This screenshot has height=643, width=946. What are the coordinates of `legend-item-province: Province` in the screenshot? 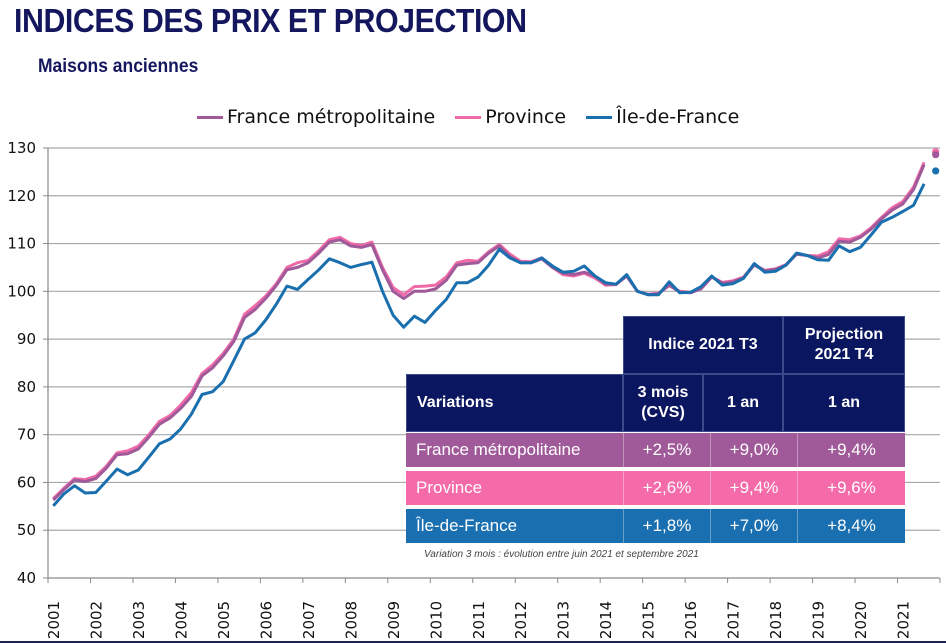 It's located at (510, 117).